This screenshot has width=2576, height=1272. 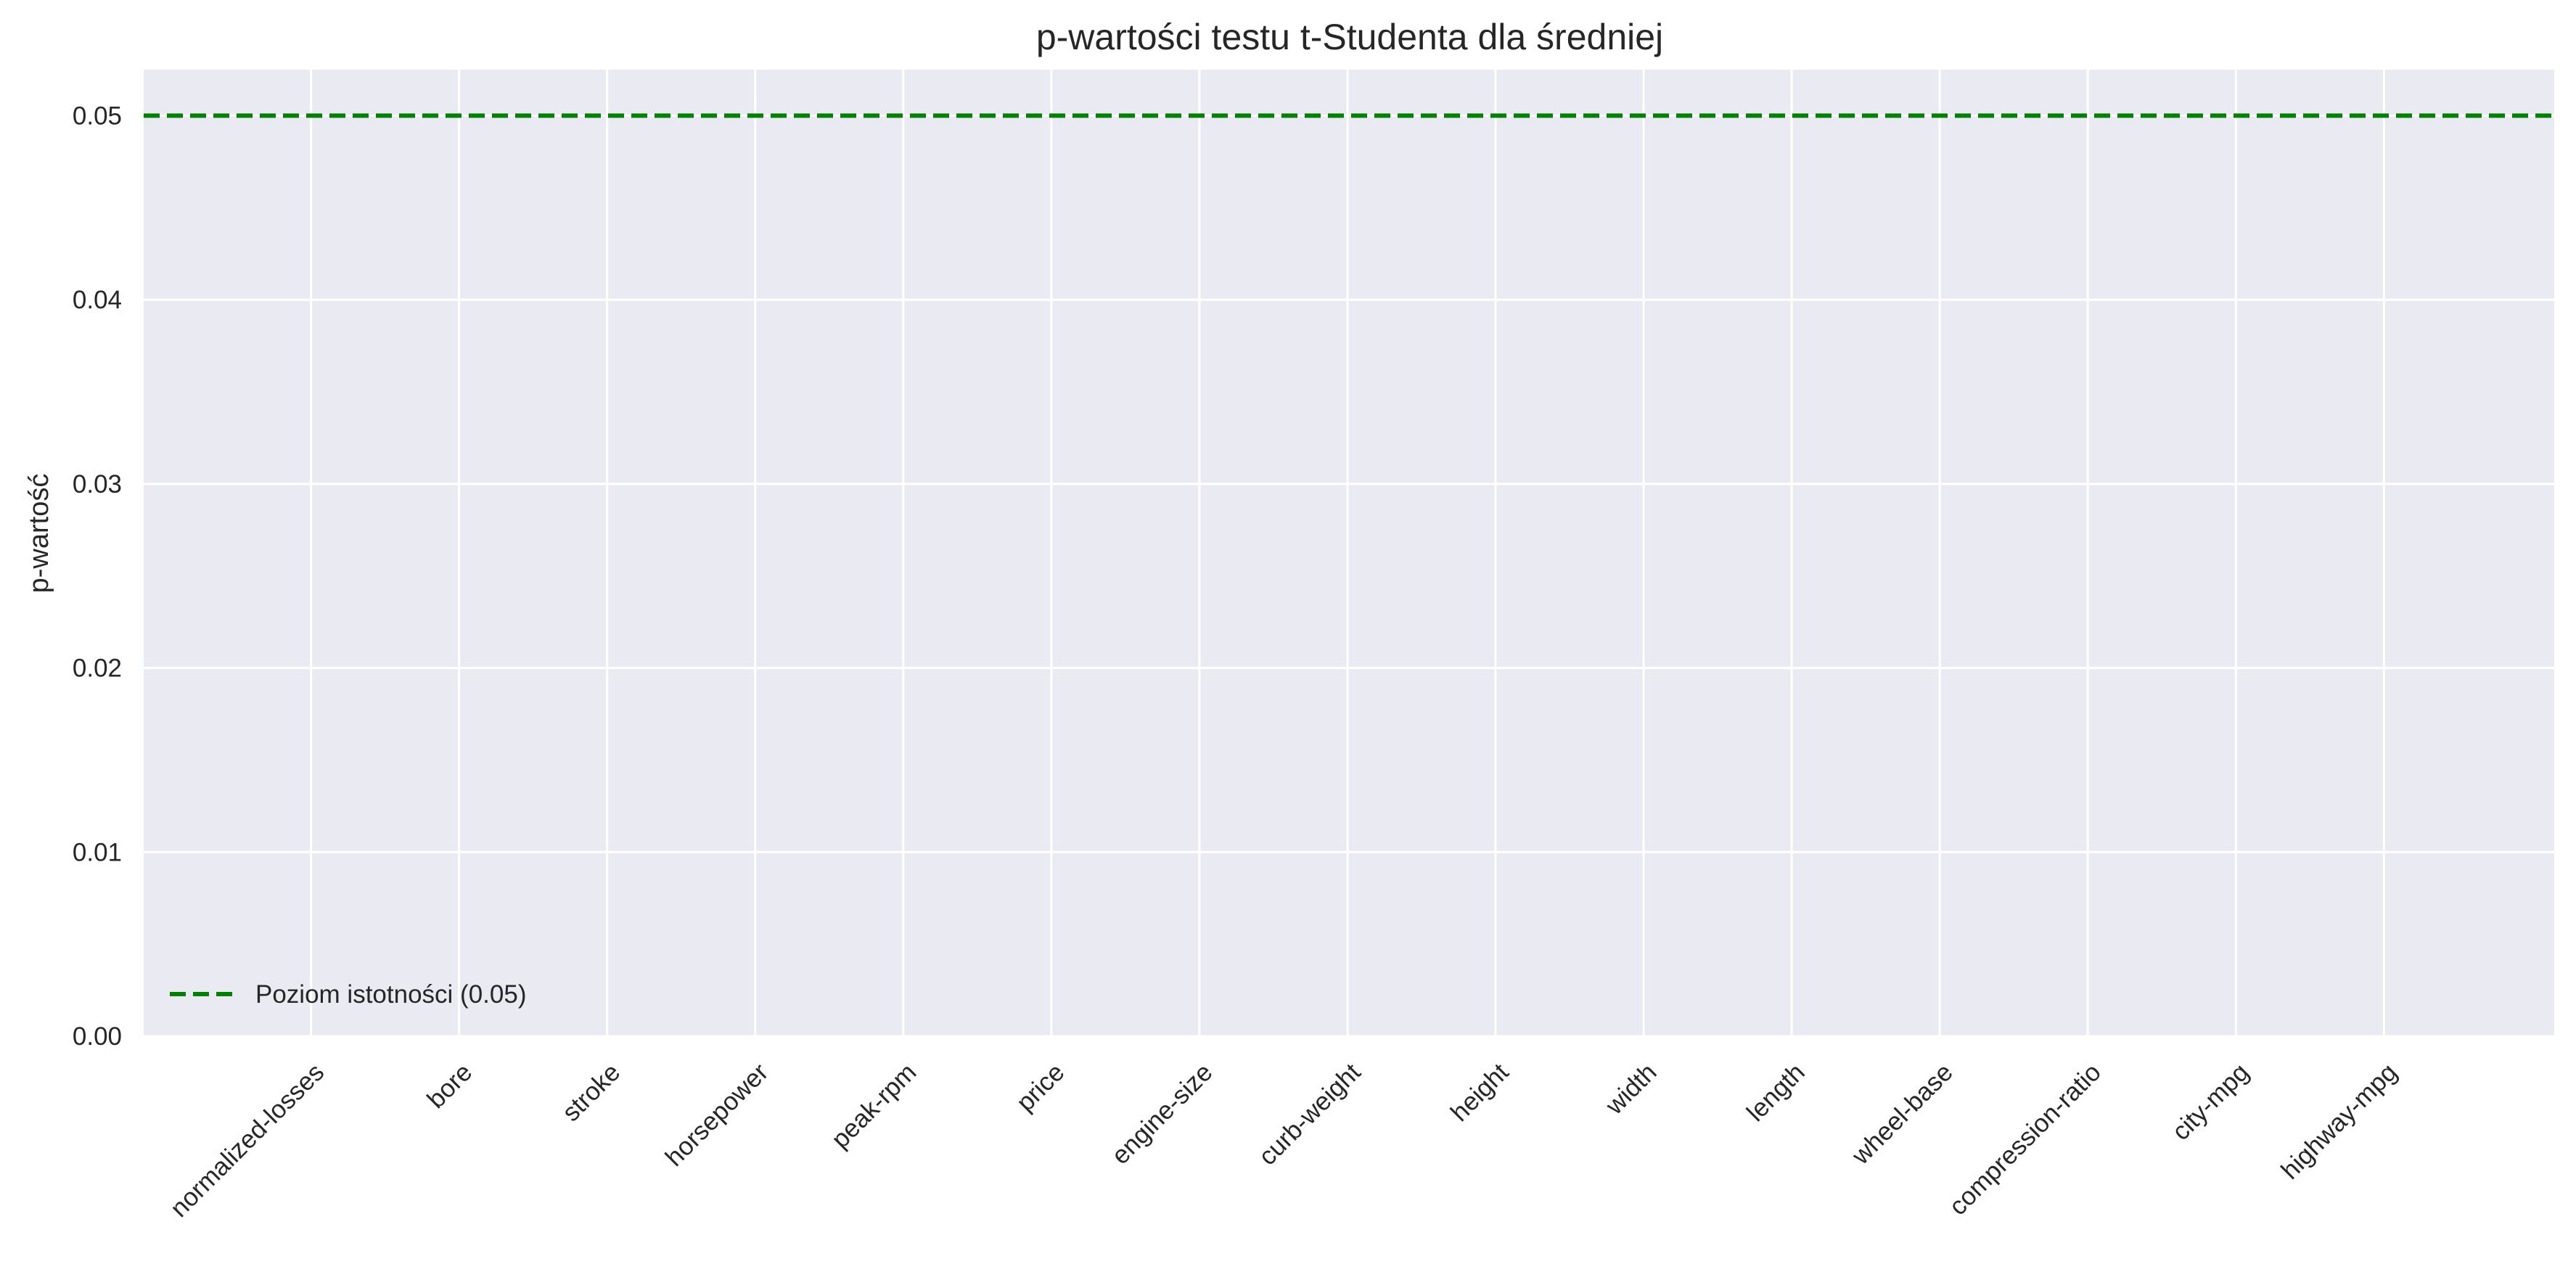 What do you see at coordinates (1309, 1114) in the screenshot?
I see `x-tick-label: curb-weight` at bounding box center [1309, 1114].